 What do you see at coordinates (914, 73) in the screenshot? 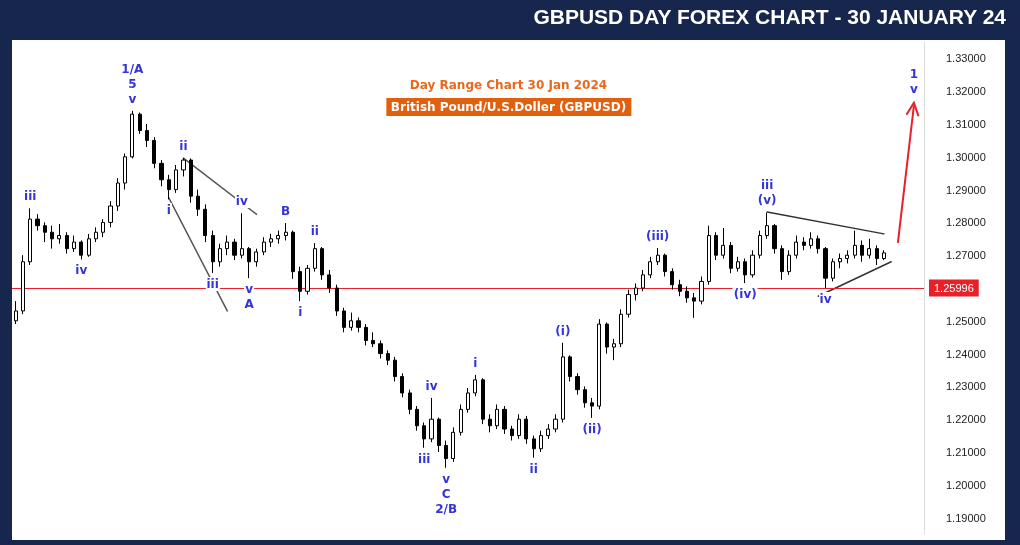
I see `annotation: 1` at bounding box center [914, 73].